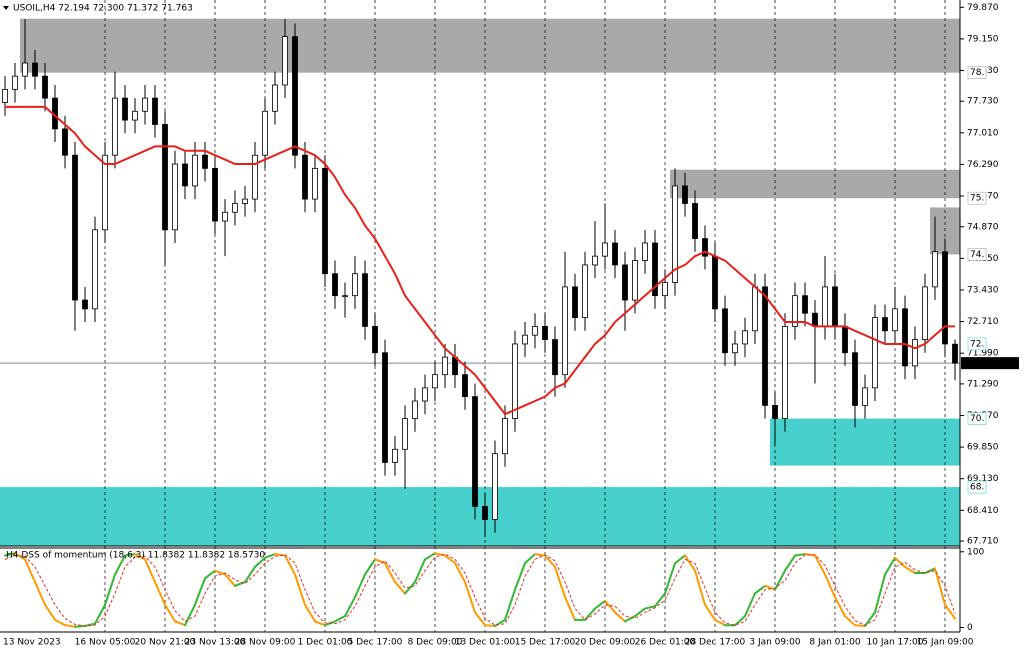 This screenshot has height=652, width=1024. I want to click on level-label: 75., so click(977, 199).